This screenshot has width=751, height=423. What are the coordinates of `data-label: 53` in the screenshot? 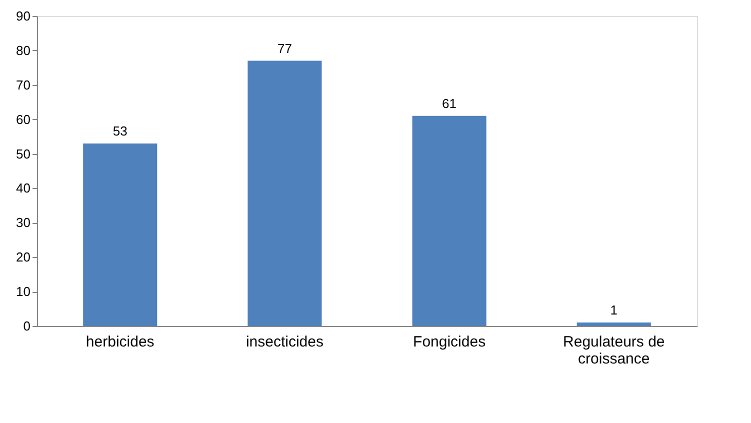 It's located at (120, 130).